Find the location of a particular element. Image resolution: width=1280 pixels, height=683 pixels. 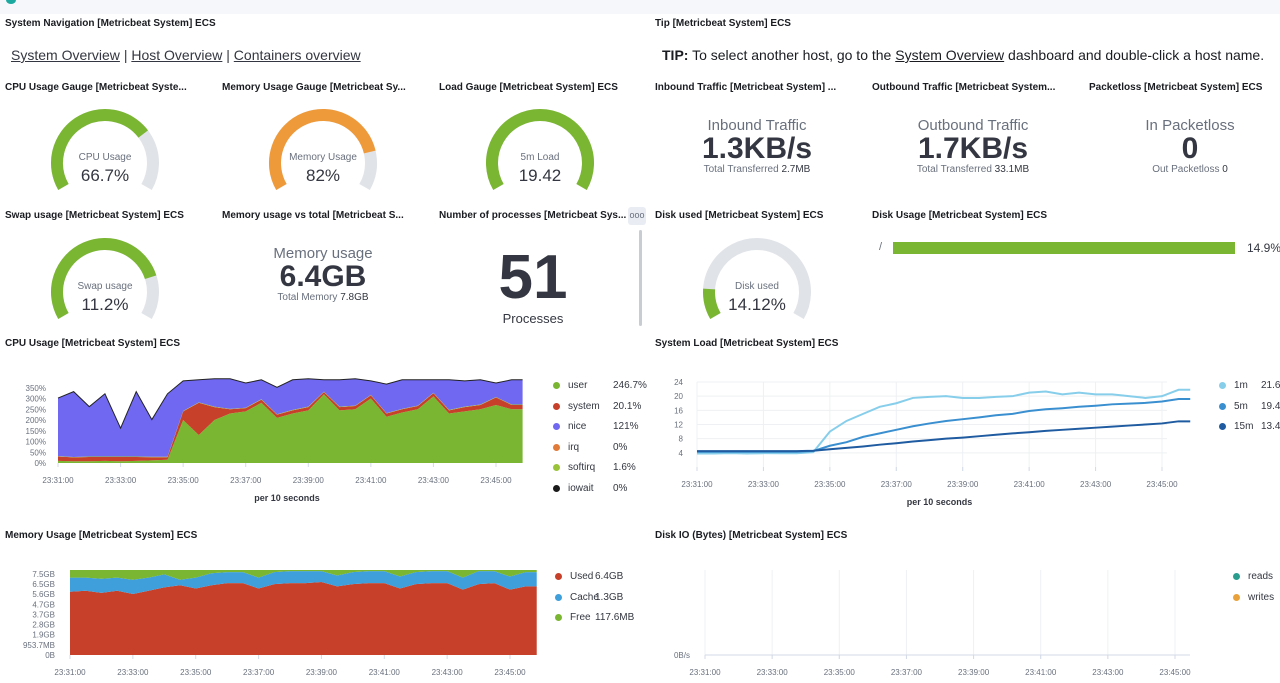

link-system-overview-tip: System Overview is located at coordinates (950, 55).